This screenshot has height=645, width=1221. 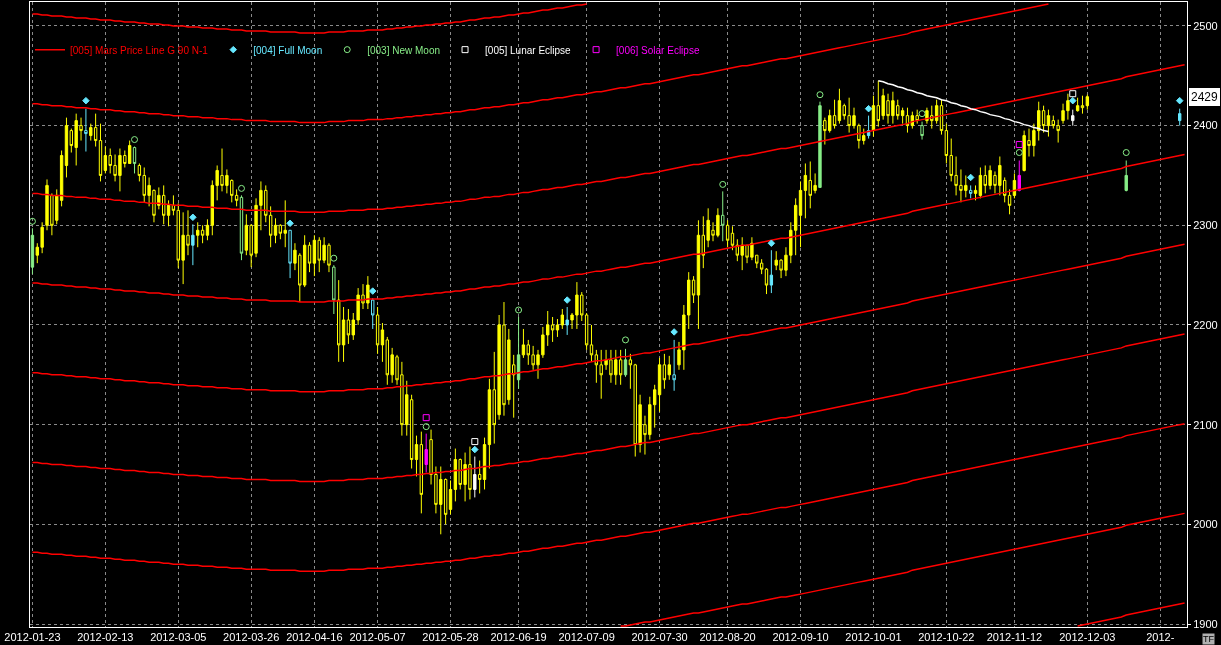 I want to click on x-tick-label: 2012-10-22, so click(x=946, y=637).